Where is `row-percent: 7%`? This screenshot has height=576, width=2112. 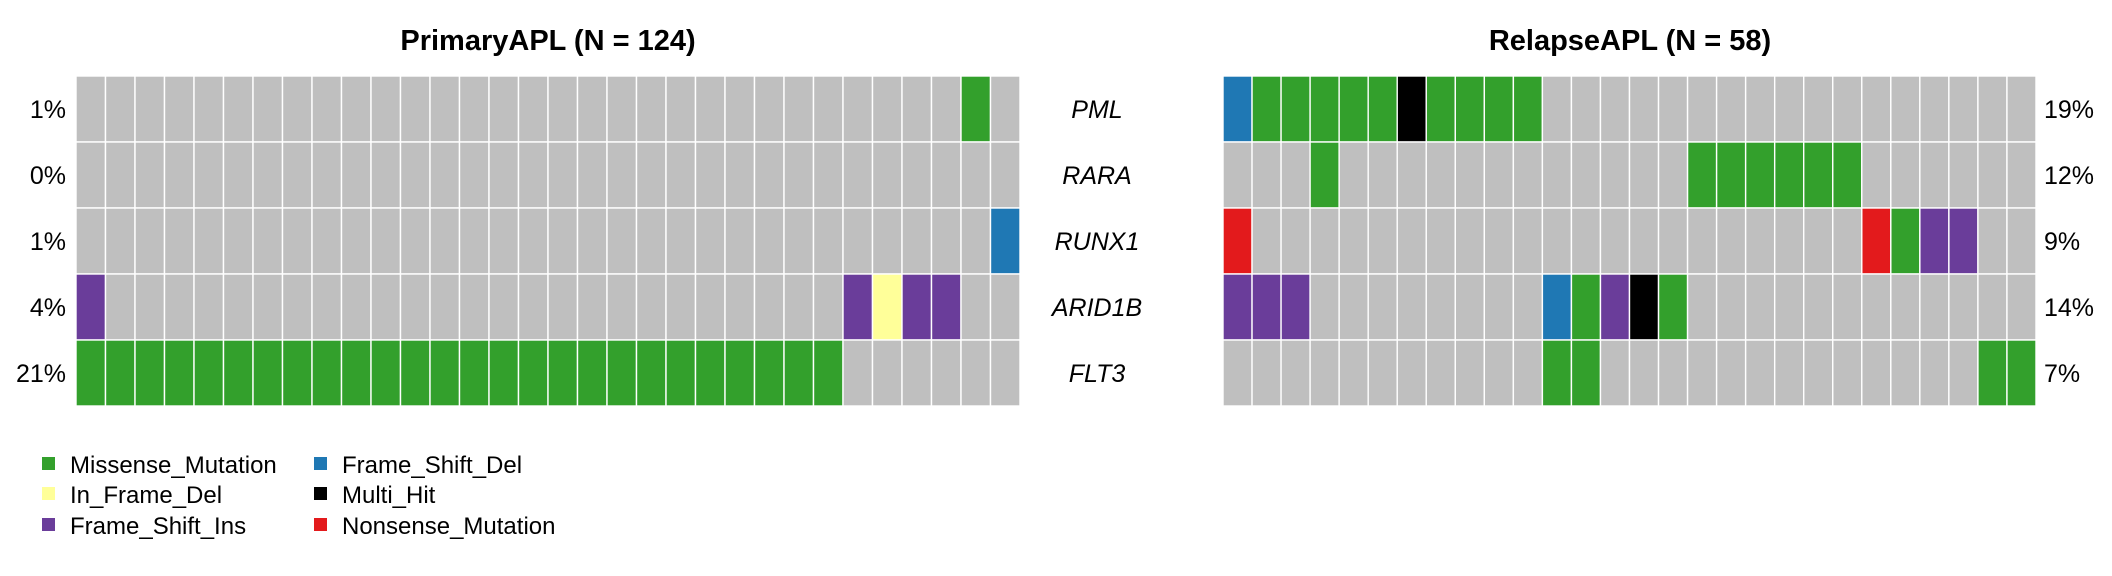 row-percent: 7% is located at coordinates (2062, 374).